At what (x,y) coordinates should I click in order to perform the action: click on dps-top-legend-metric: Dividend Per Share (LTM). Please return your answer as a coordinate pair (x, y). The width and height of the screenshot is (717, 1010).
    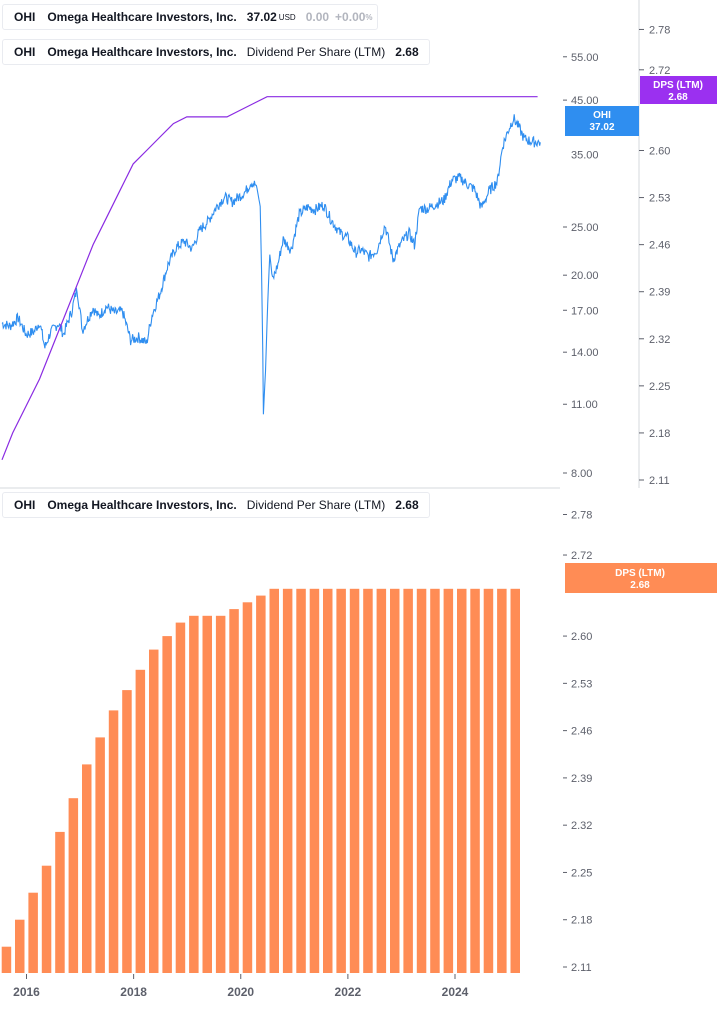
    Looking at the image, I should click on (316, 52).